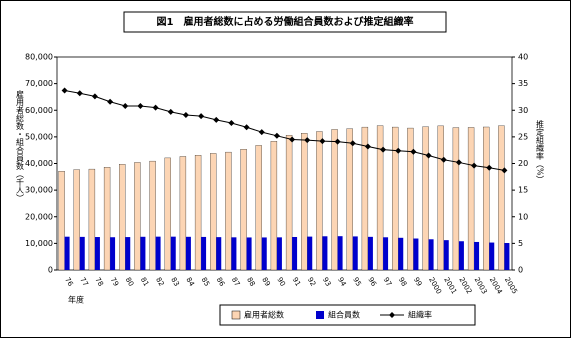 This screenshot has width=571, height=338. What do you see at coordinates (523, 83) in the screenshot?
I see `y2-tick-label: 35` at bounding box center [523, 83].